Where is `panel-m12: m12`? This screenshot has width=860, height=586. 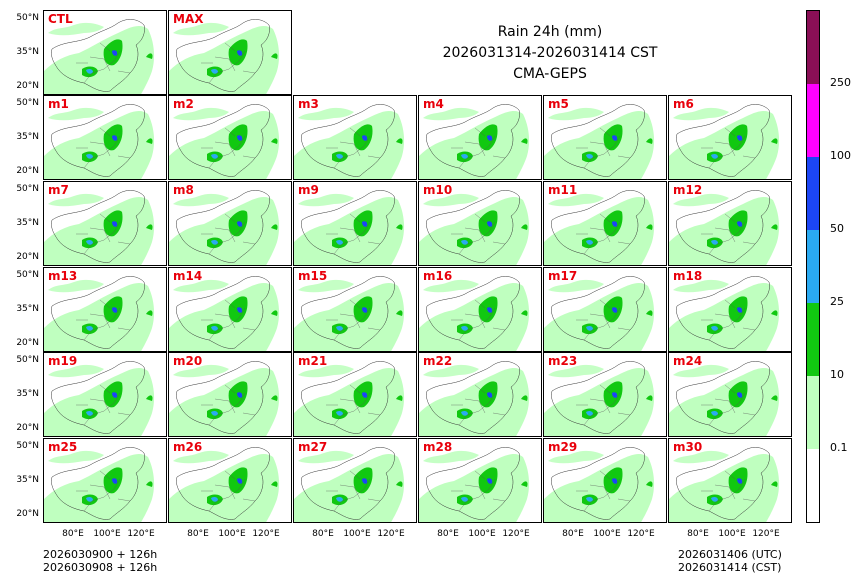 panel-m12: m12 is located at coordinates (730, 223).